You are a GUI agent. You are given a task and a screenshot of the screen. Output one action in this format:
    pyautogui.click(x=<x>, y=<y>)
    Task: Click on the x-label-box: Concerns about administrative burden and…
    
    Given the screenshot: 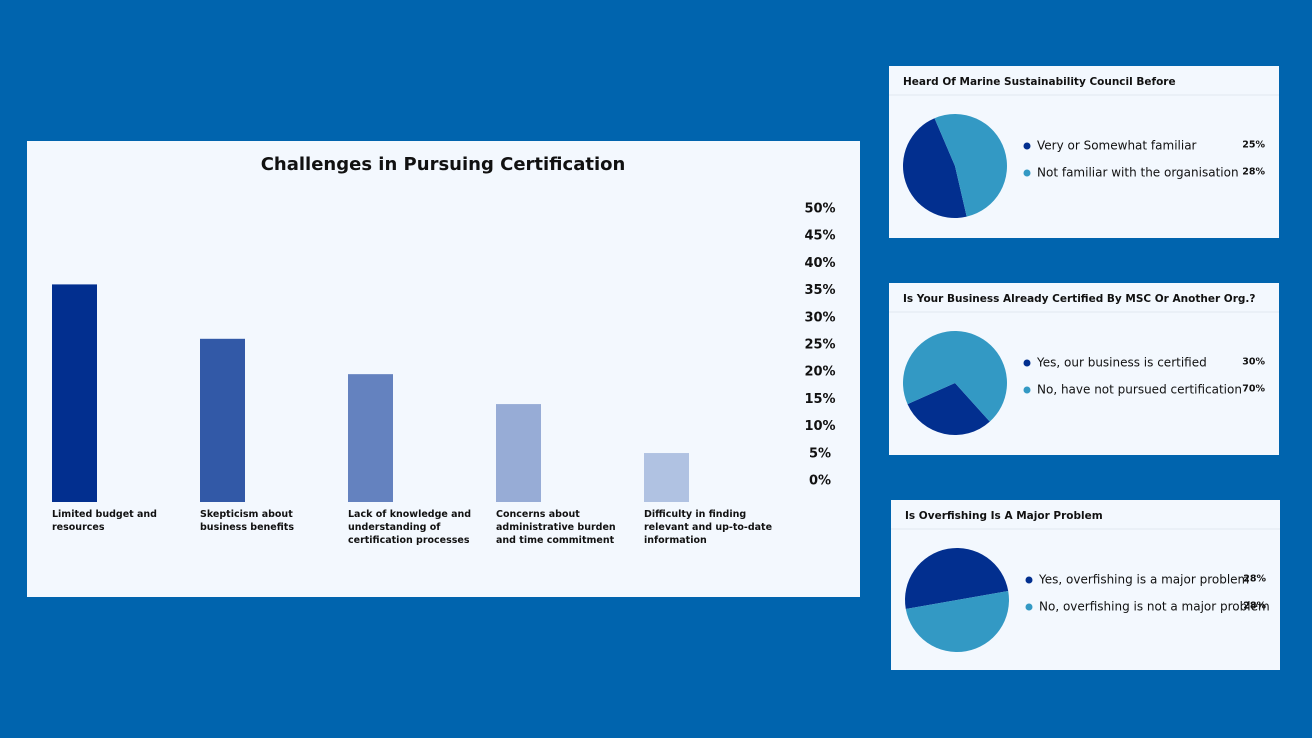 What is the action you would take?
    pyautogui.click(x=556, y=527)
    